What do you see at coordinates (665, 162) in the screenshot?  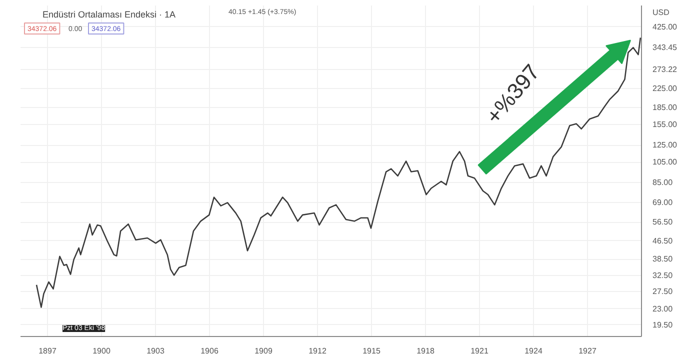 I see `y-tick-label: 105.00` at bounding box center [665, 162].